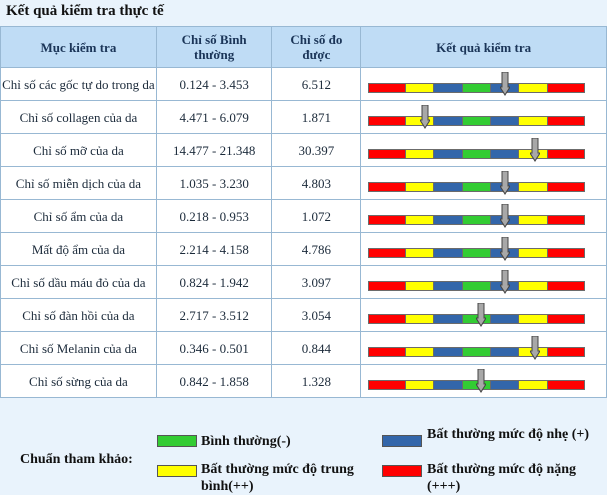  I want to click on row-measured-value: 1.871, so click(316, 117).